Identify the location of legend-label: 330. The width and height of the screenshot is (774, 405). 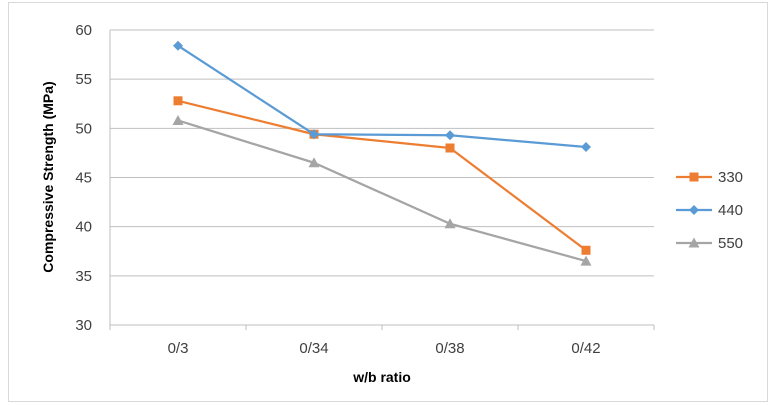
(730, 177).